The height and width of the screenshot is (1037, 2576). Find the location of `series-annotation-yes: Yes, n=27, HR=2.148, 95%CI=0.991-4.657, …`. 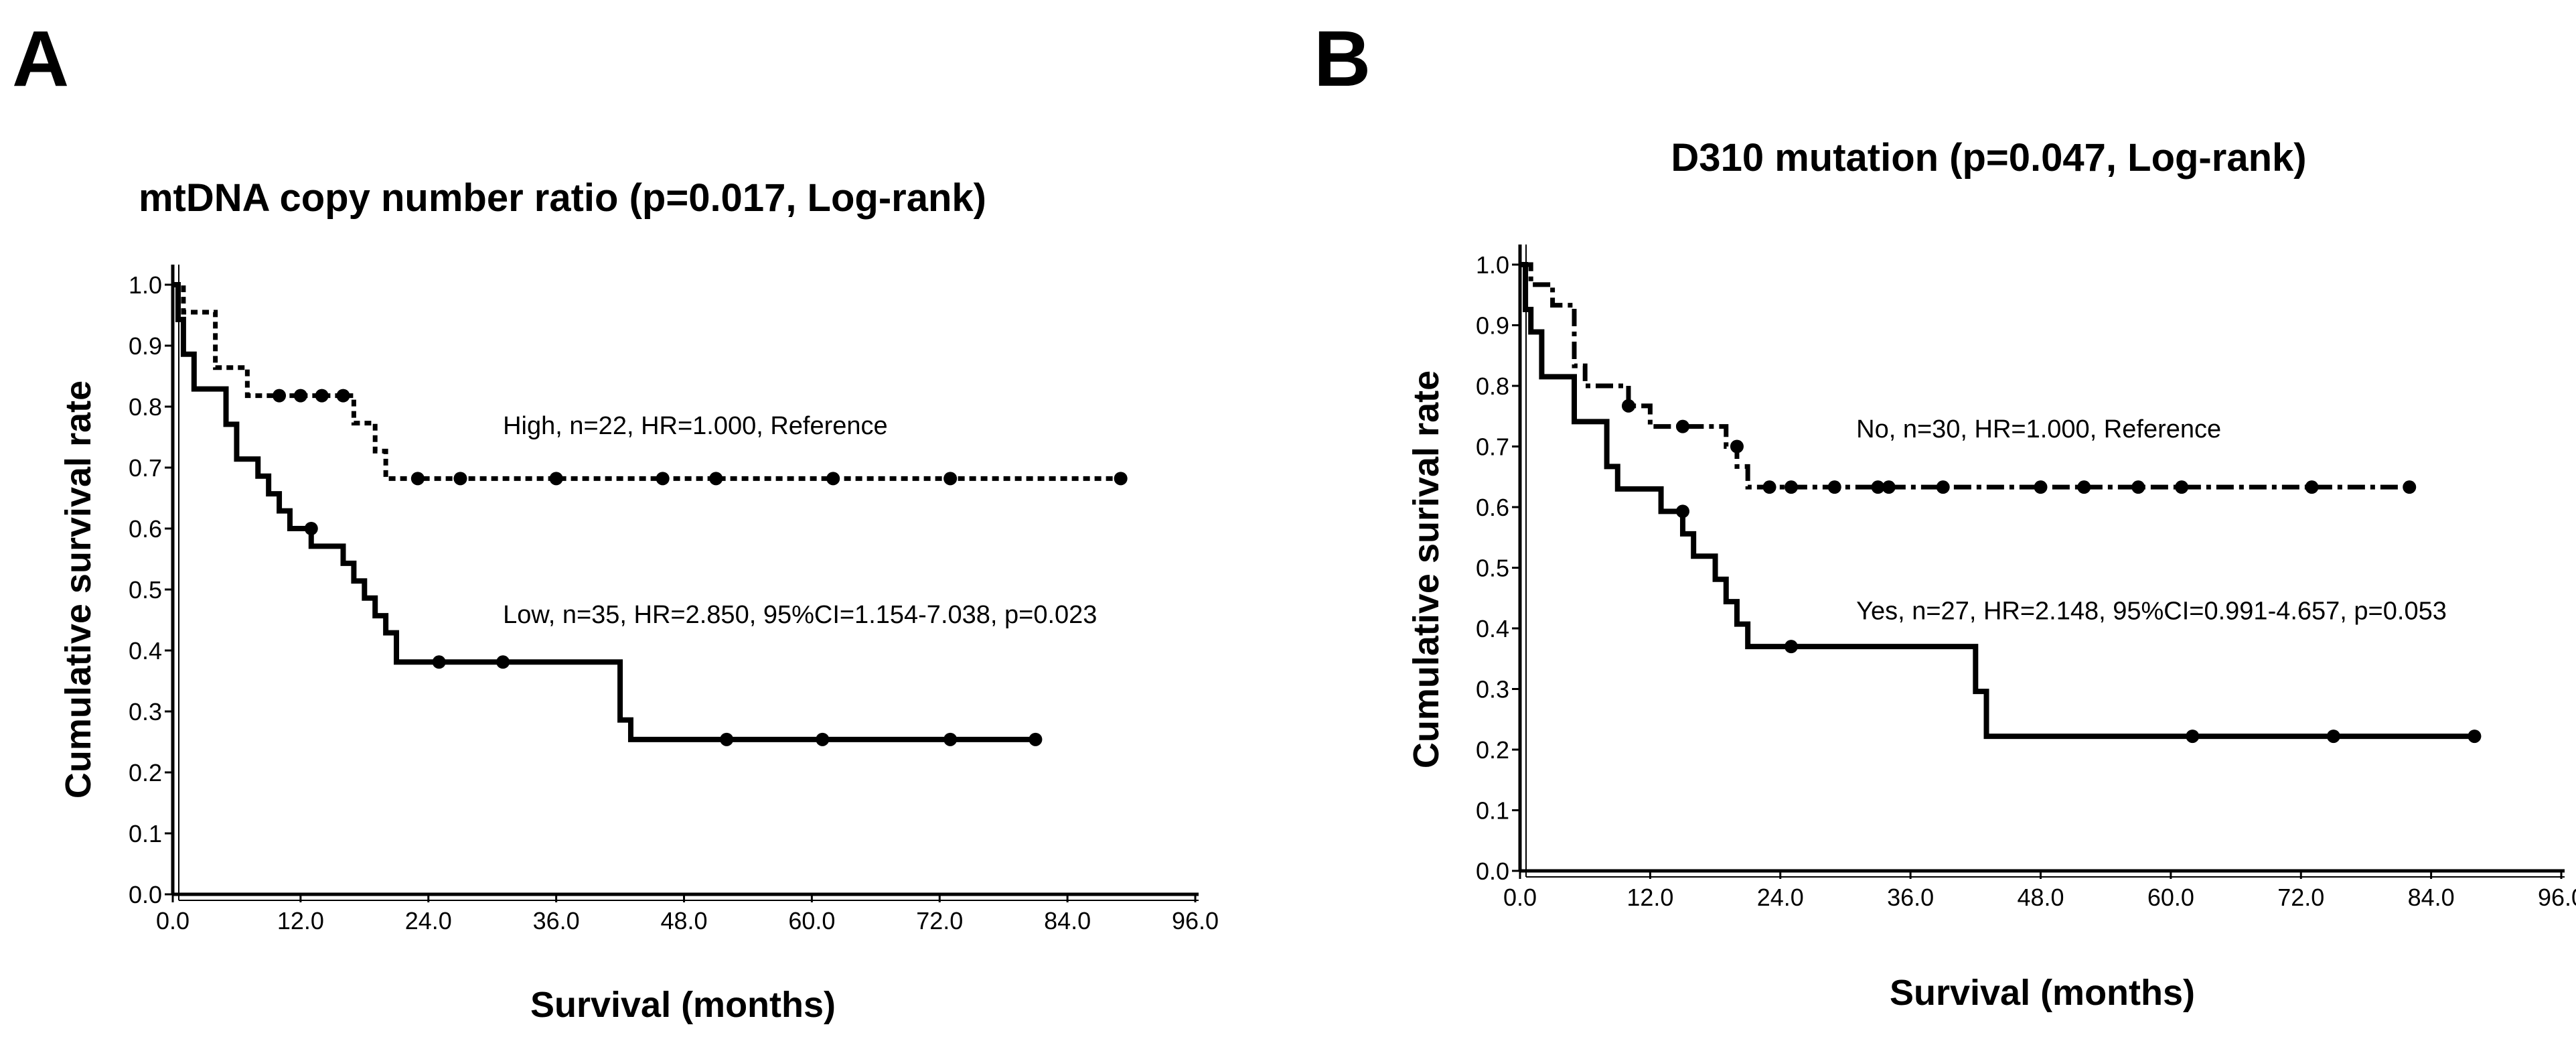

series-annotation-yes: Yes, n=27, HR=2.148, 95%CI=0.991-4.657, … is located at coordinates (2151, 611).